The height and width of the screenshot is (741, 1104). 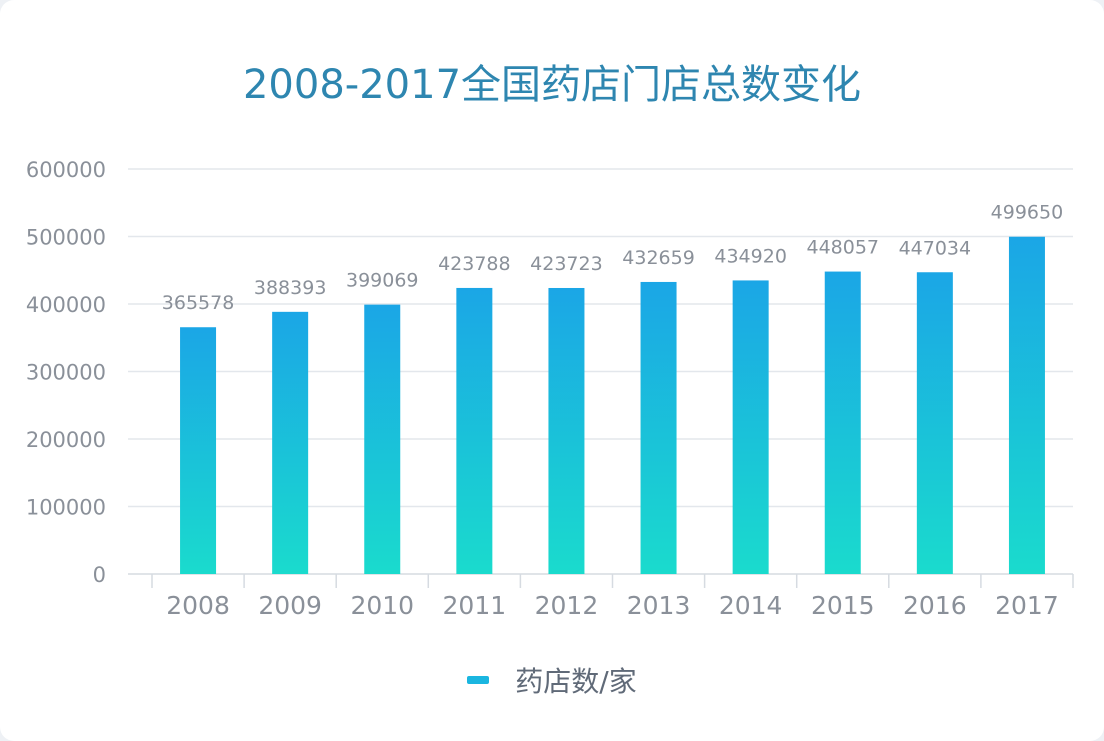 What do you see at coordinates (474, 264) in the screenshot?
I see `data-label: 423788` at bounding box center [474, 264].